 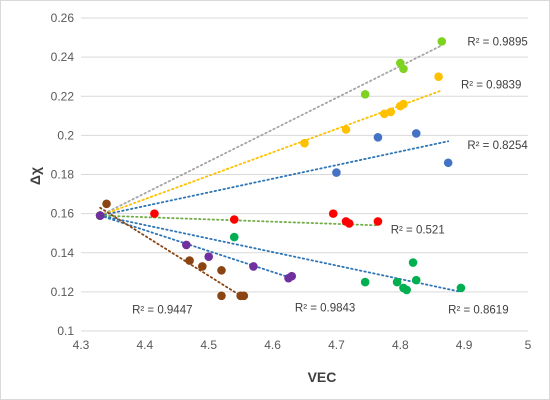 What do you see at coordinates (63, 214) in the screenshot?
I see `y-tick-label: 0.16` at bounding box center [63, 214].